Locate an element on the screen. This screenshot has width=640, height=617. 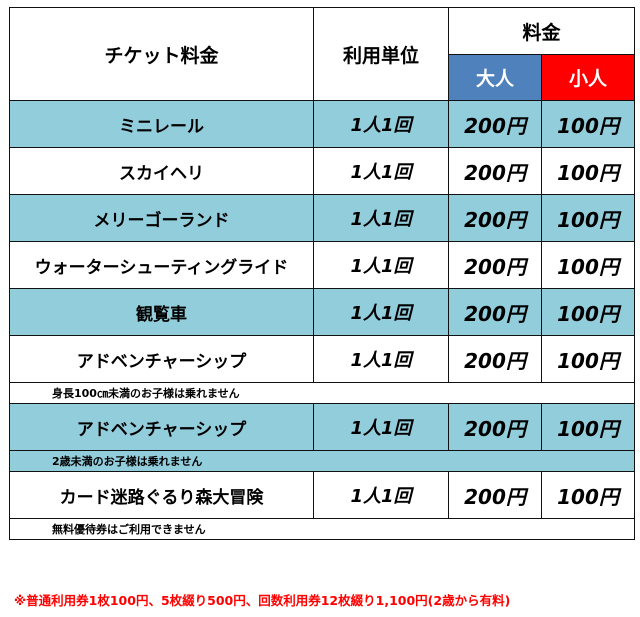
fee-header: 料金 is located at coordinates (541, 31).